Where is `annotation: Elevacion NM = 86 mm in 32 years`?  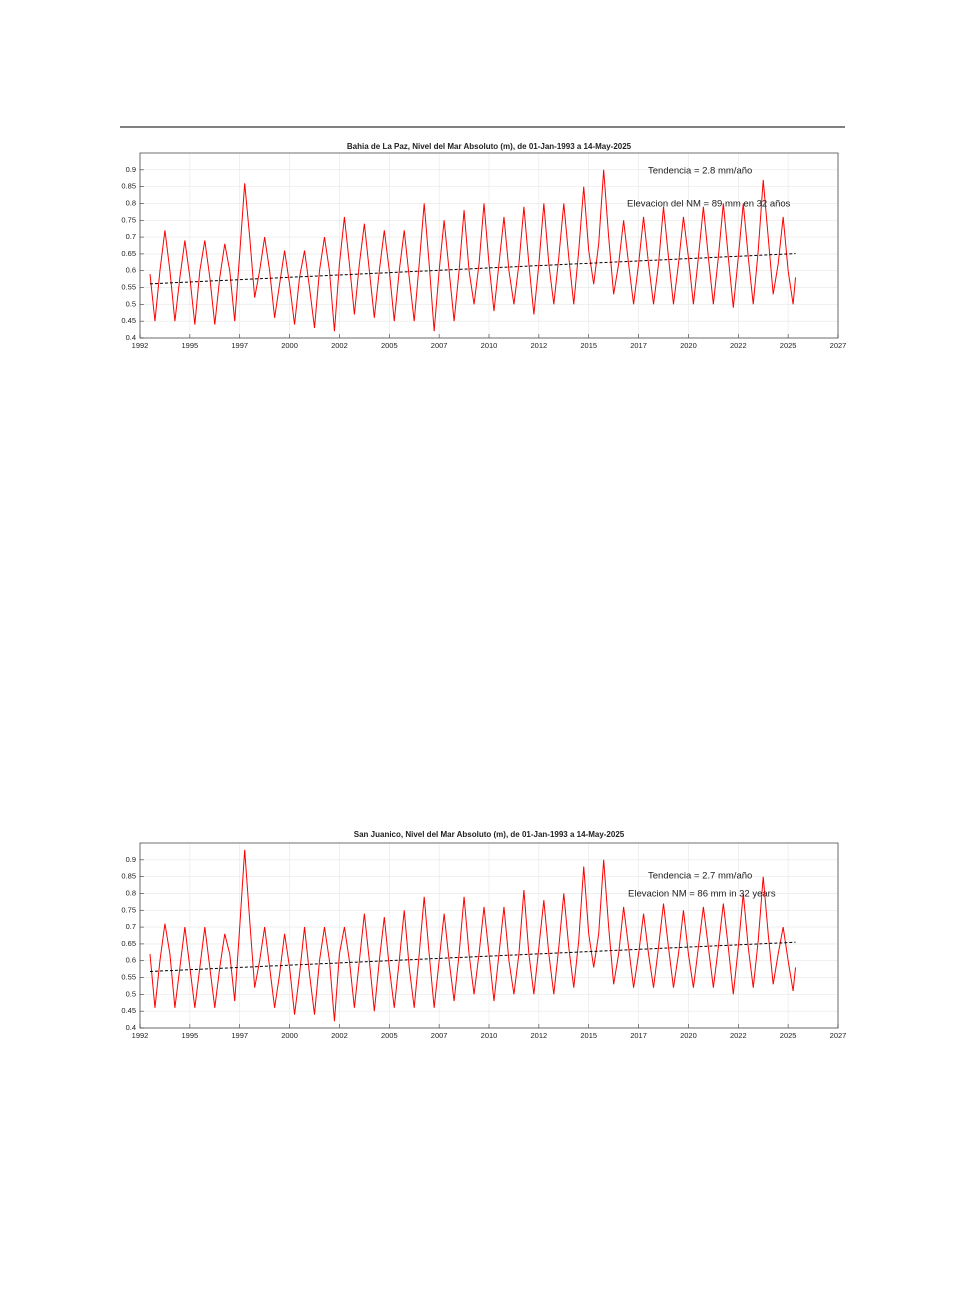
annotation: Elevacion NM = 86 mm in 32 years is located at coordinates (702, 894).